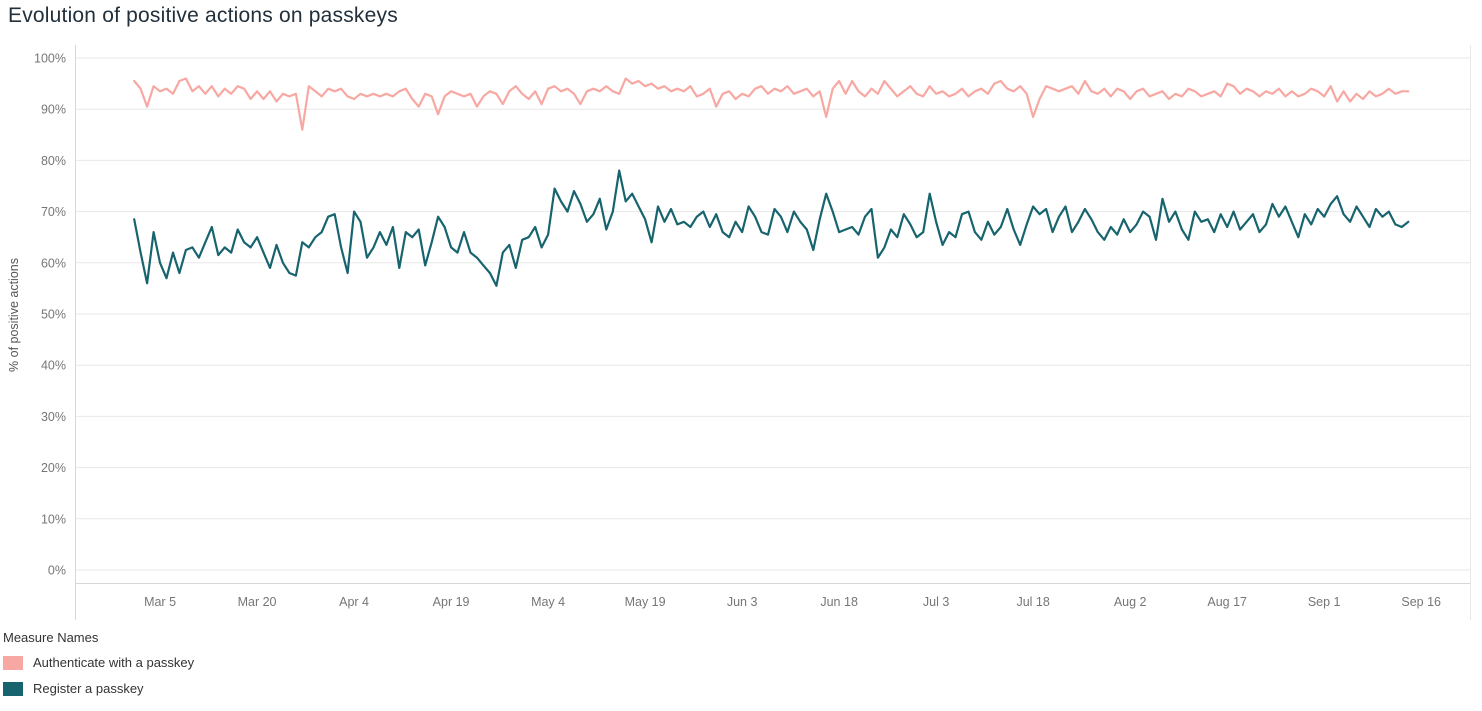 The height and width of the screenshot is (711, 1482). I want to click on y-tick-label: 10%, so click(53, 519).